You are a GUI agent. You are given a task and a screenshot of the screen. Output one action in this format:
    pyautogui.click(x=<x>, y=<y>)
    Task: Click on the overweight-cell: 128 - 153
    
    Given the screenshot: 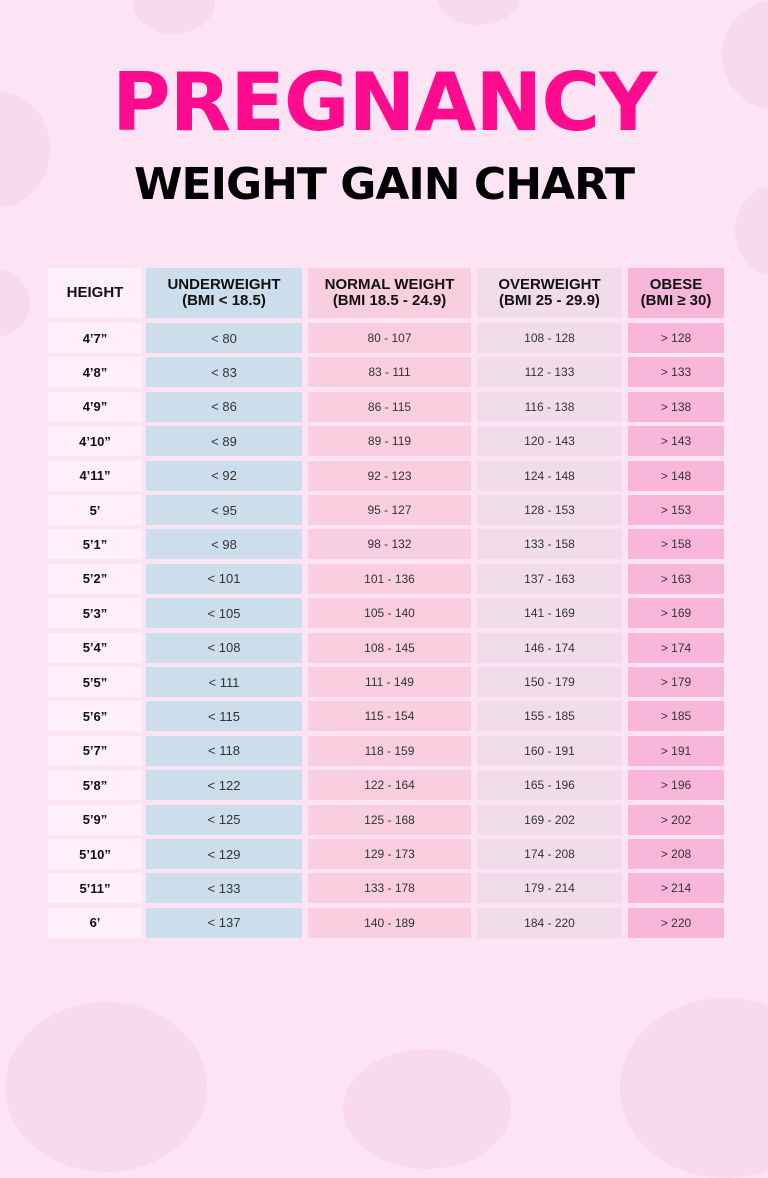 What is the action you would take?
    pyautogui.click(x=549, y=510)
    